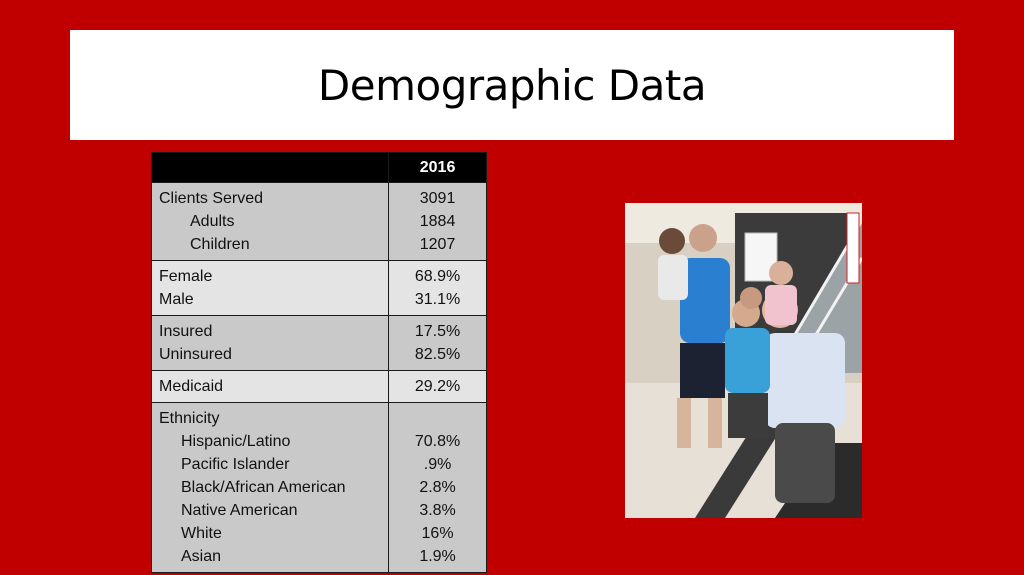  I want to click on row-label: Asian, so click(201, 556).